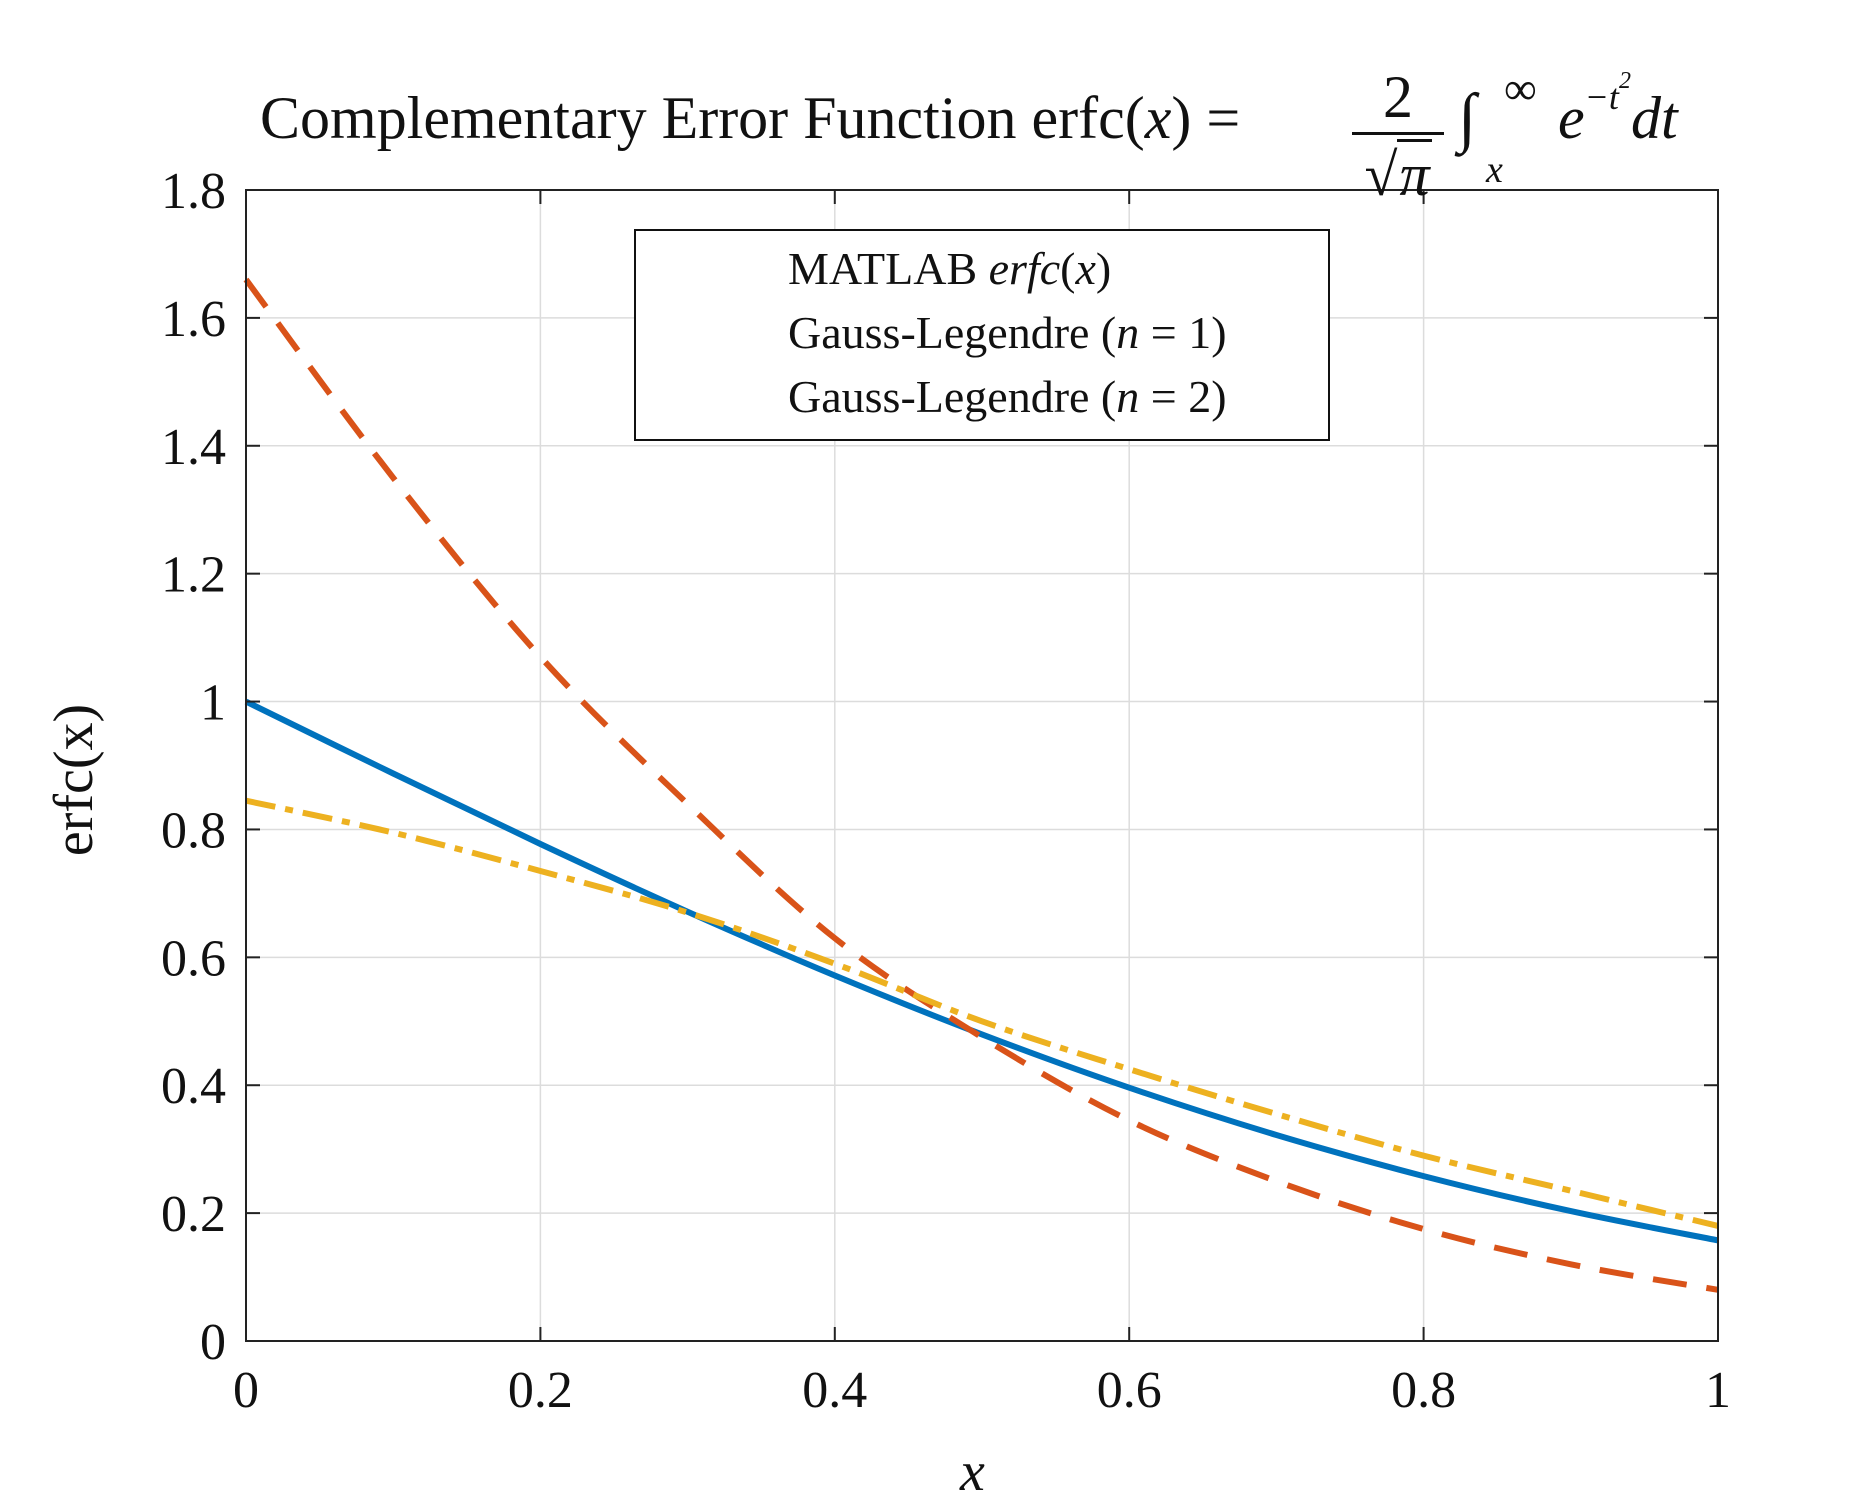 This screenshot has height=1504, width=1875. Describe the element at coordinates (540, 1390) in the screenshot. I see `x-tick-label: 0.2` at that location.